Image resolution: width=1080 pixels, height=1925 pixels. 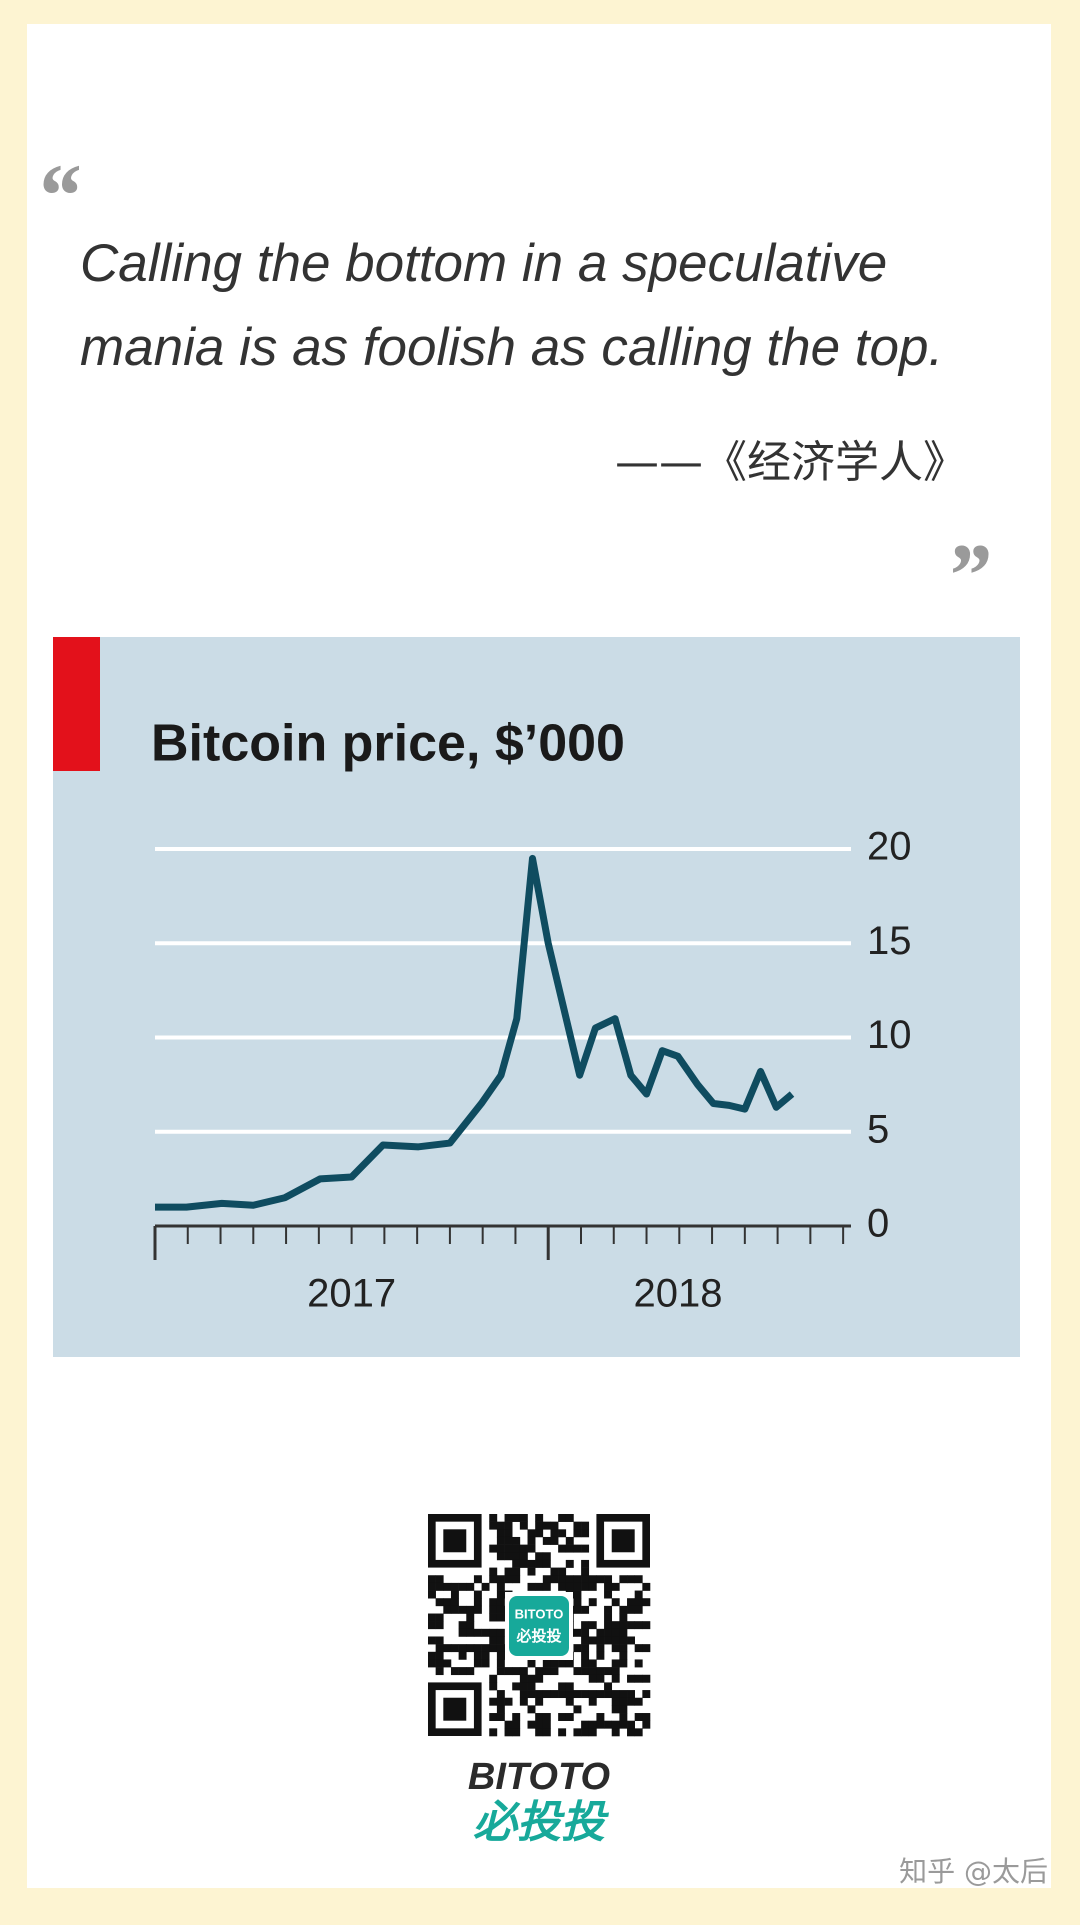 What do you see at coordinates (351, 1294) in the screenshot?
I see `x-tick-label: 2017` at bounding box center [351, 1294].